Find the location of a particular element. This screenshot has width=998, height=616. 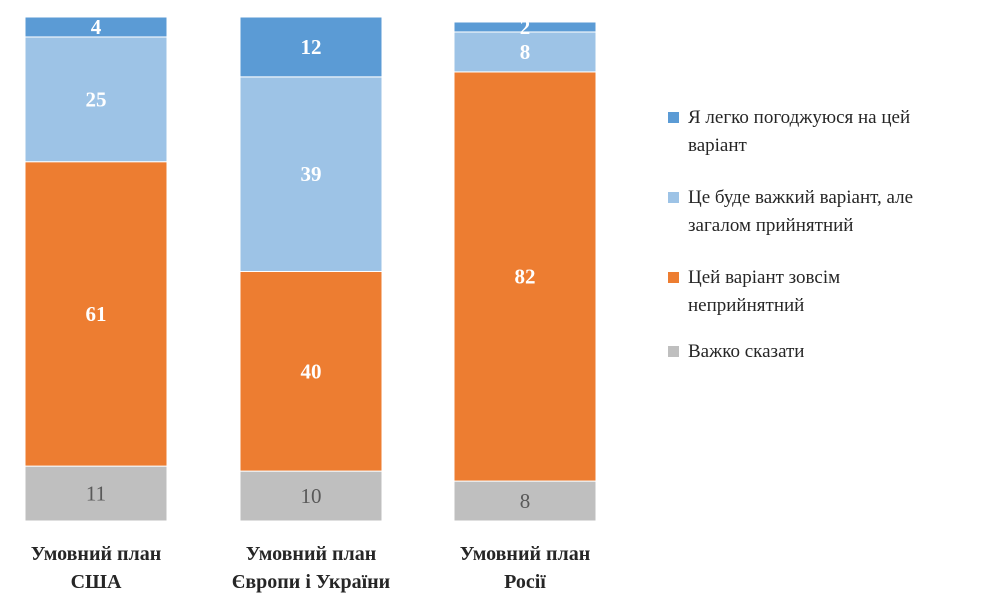

data-label: 40 is located at coordinates (311, 371).